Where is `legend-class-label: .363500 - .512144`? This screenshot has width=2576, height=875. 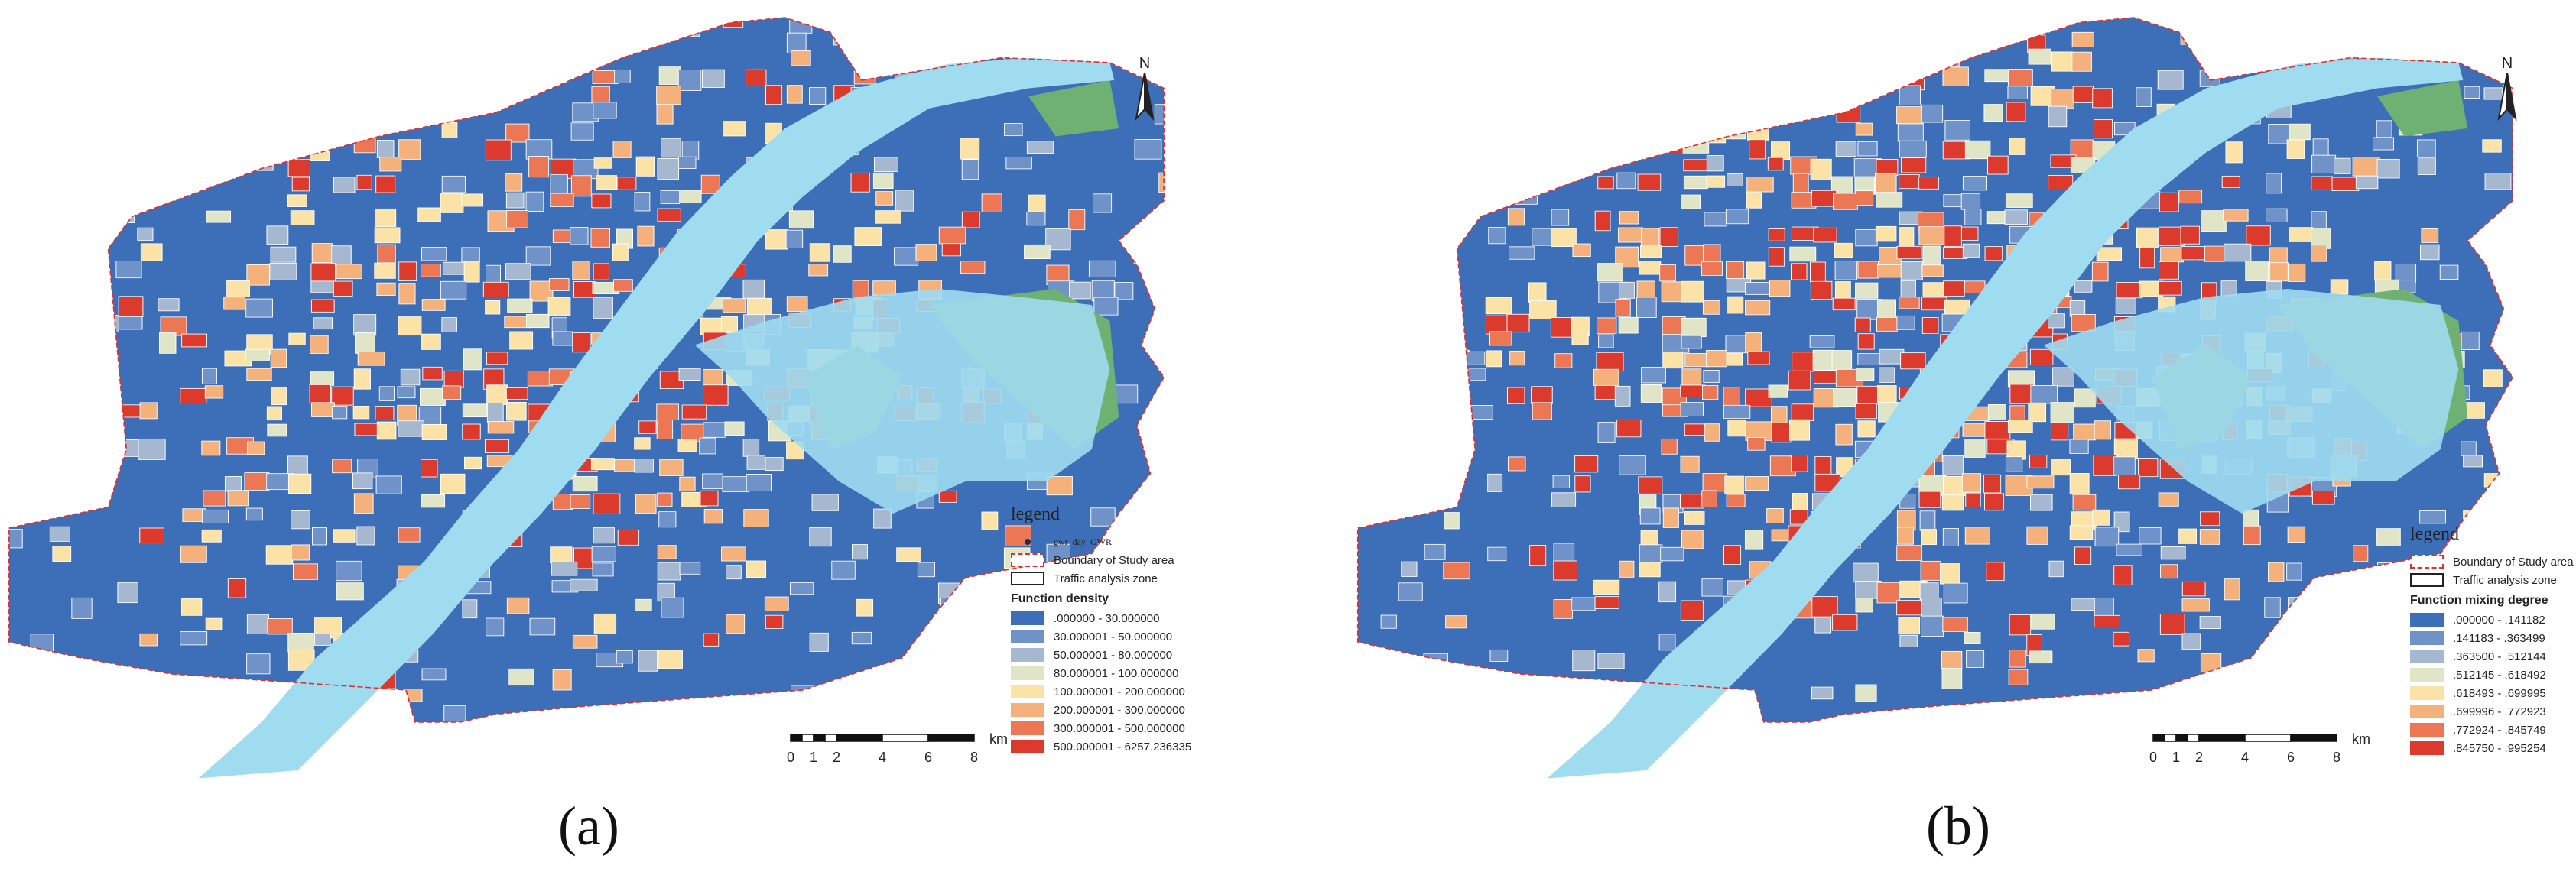
legend-class-label: .363500 - .512144 is located at coordinates (2500, 656).